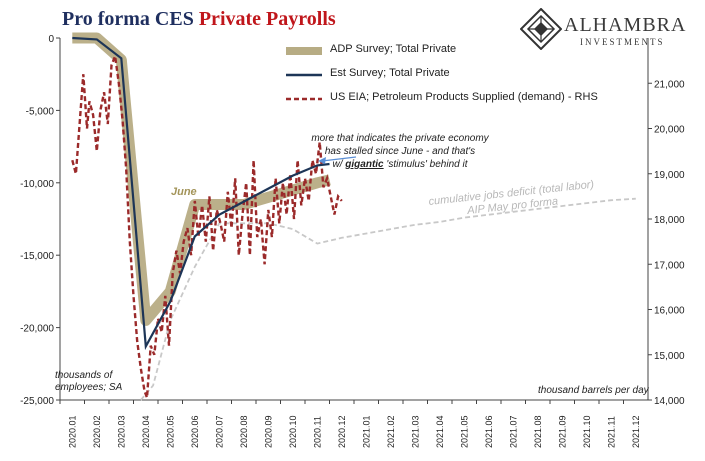  I want to click on annotation-arrow-line, so click(339, 159).